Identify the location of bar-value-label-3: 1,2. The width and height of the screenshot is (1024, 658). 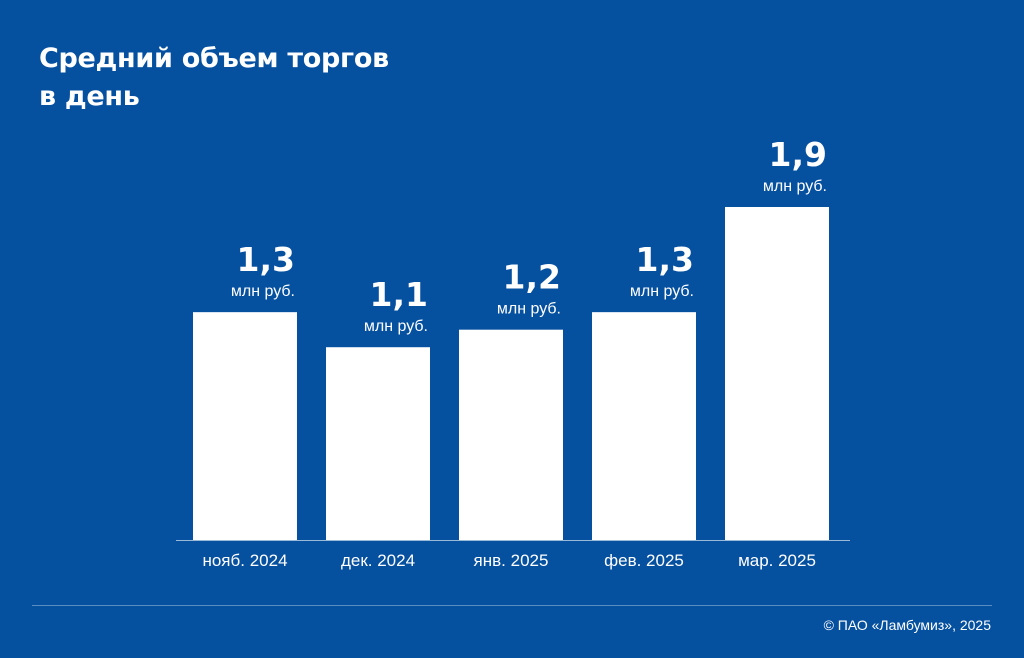
(532, 277).